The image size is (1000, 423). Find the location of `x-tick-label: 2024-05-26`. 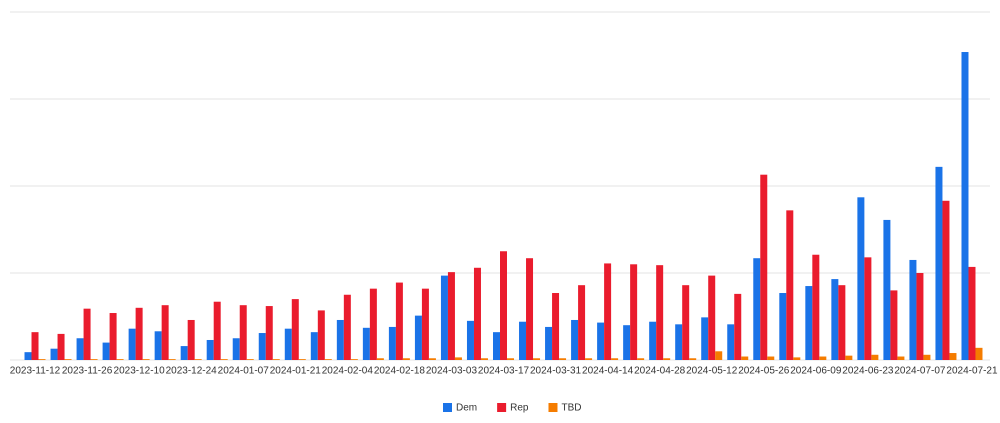

x-tick-label: 2024-05-26 is located at coordinates (764, 371).